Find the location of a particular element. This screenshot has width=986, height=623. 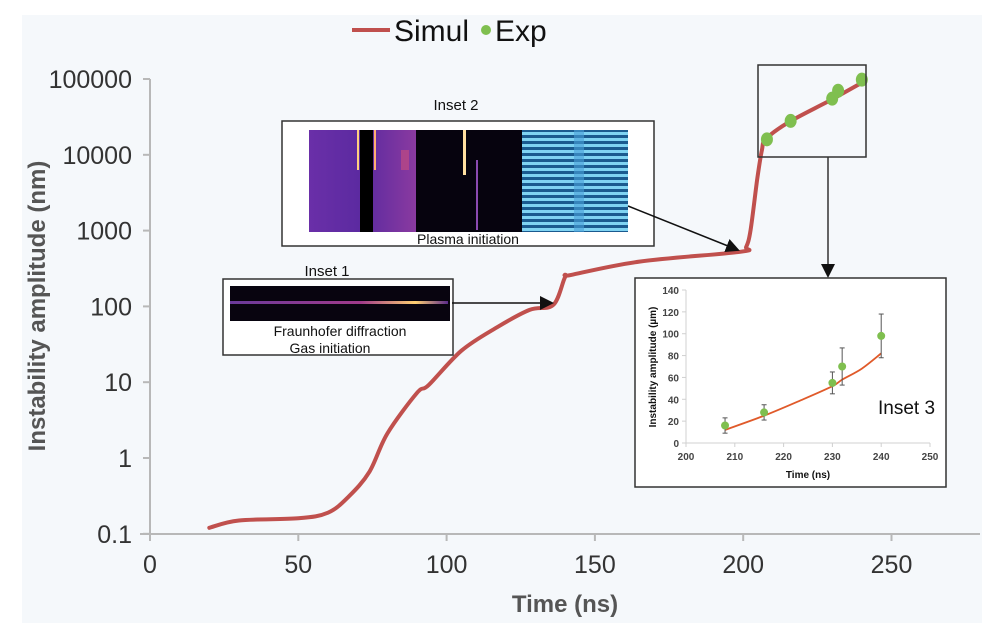

y-axis-title: Instability amplitude (nm) is located at coordinates (37, 306).